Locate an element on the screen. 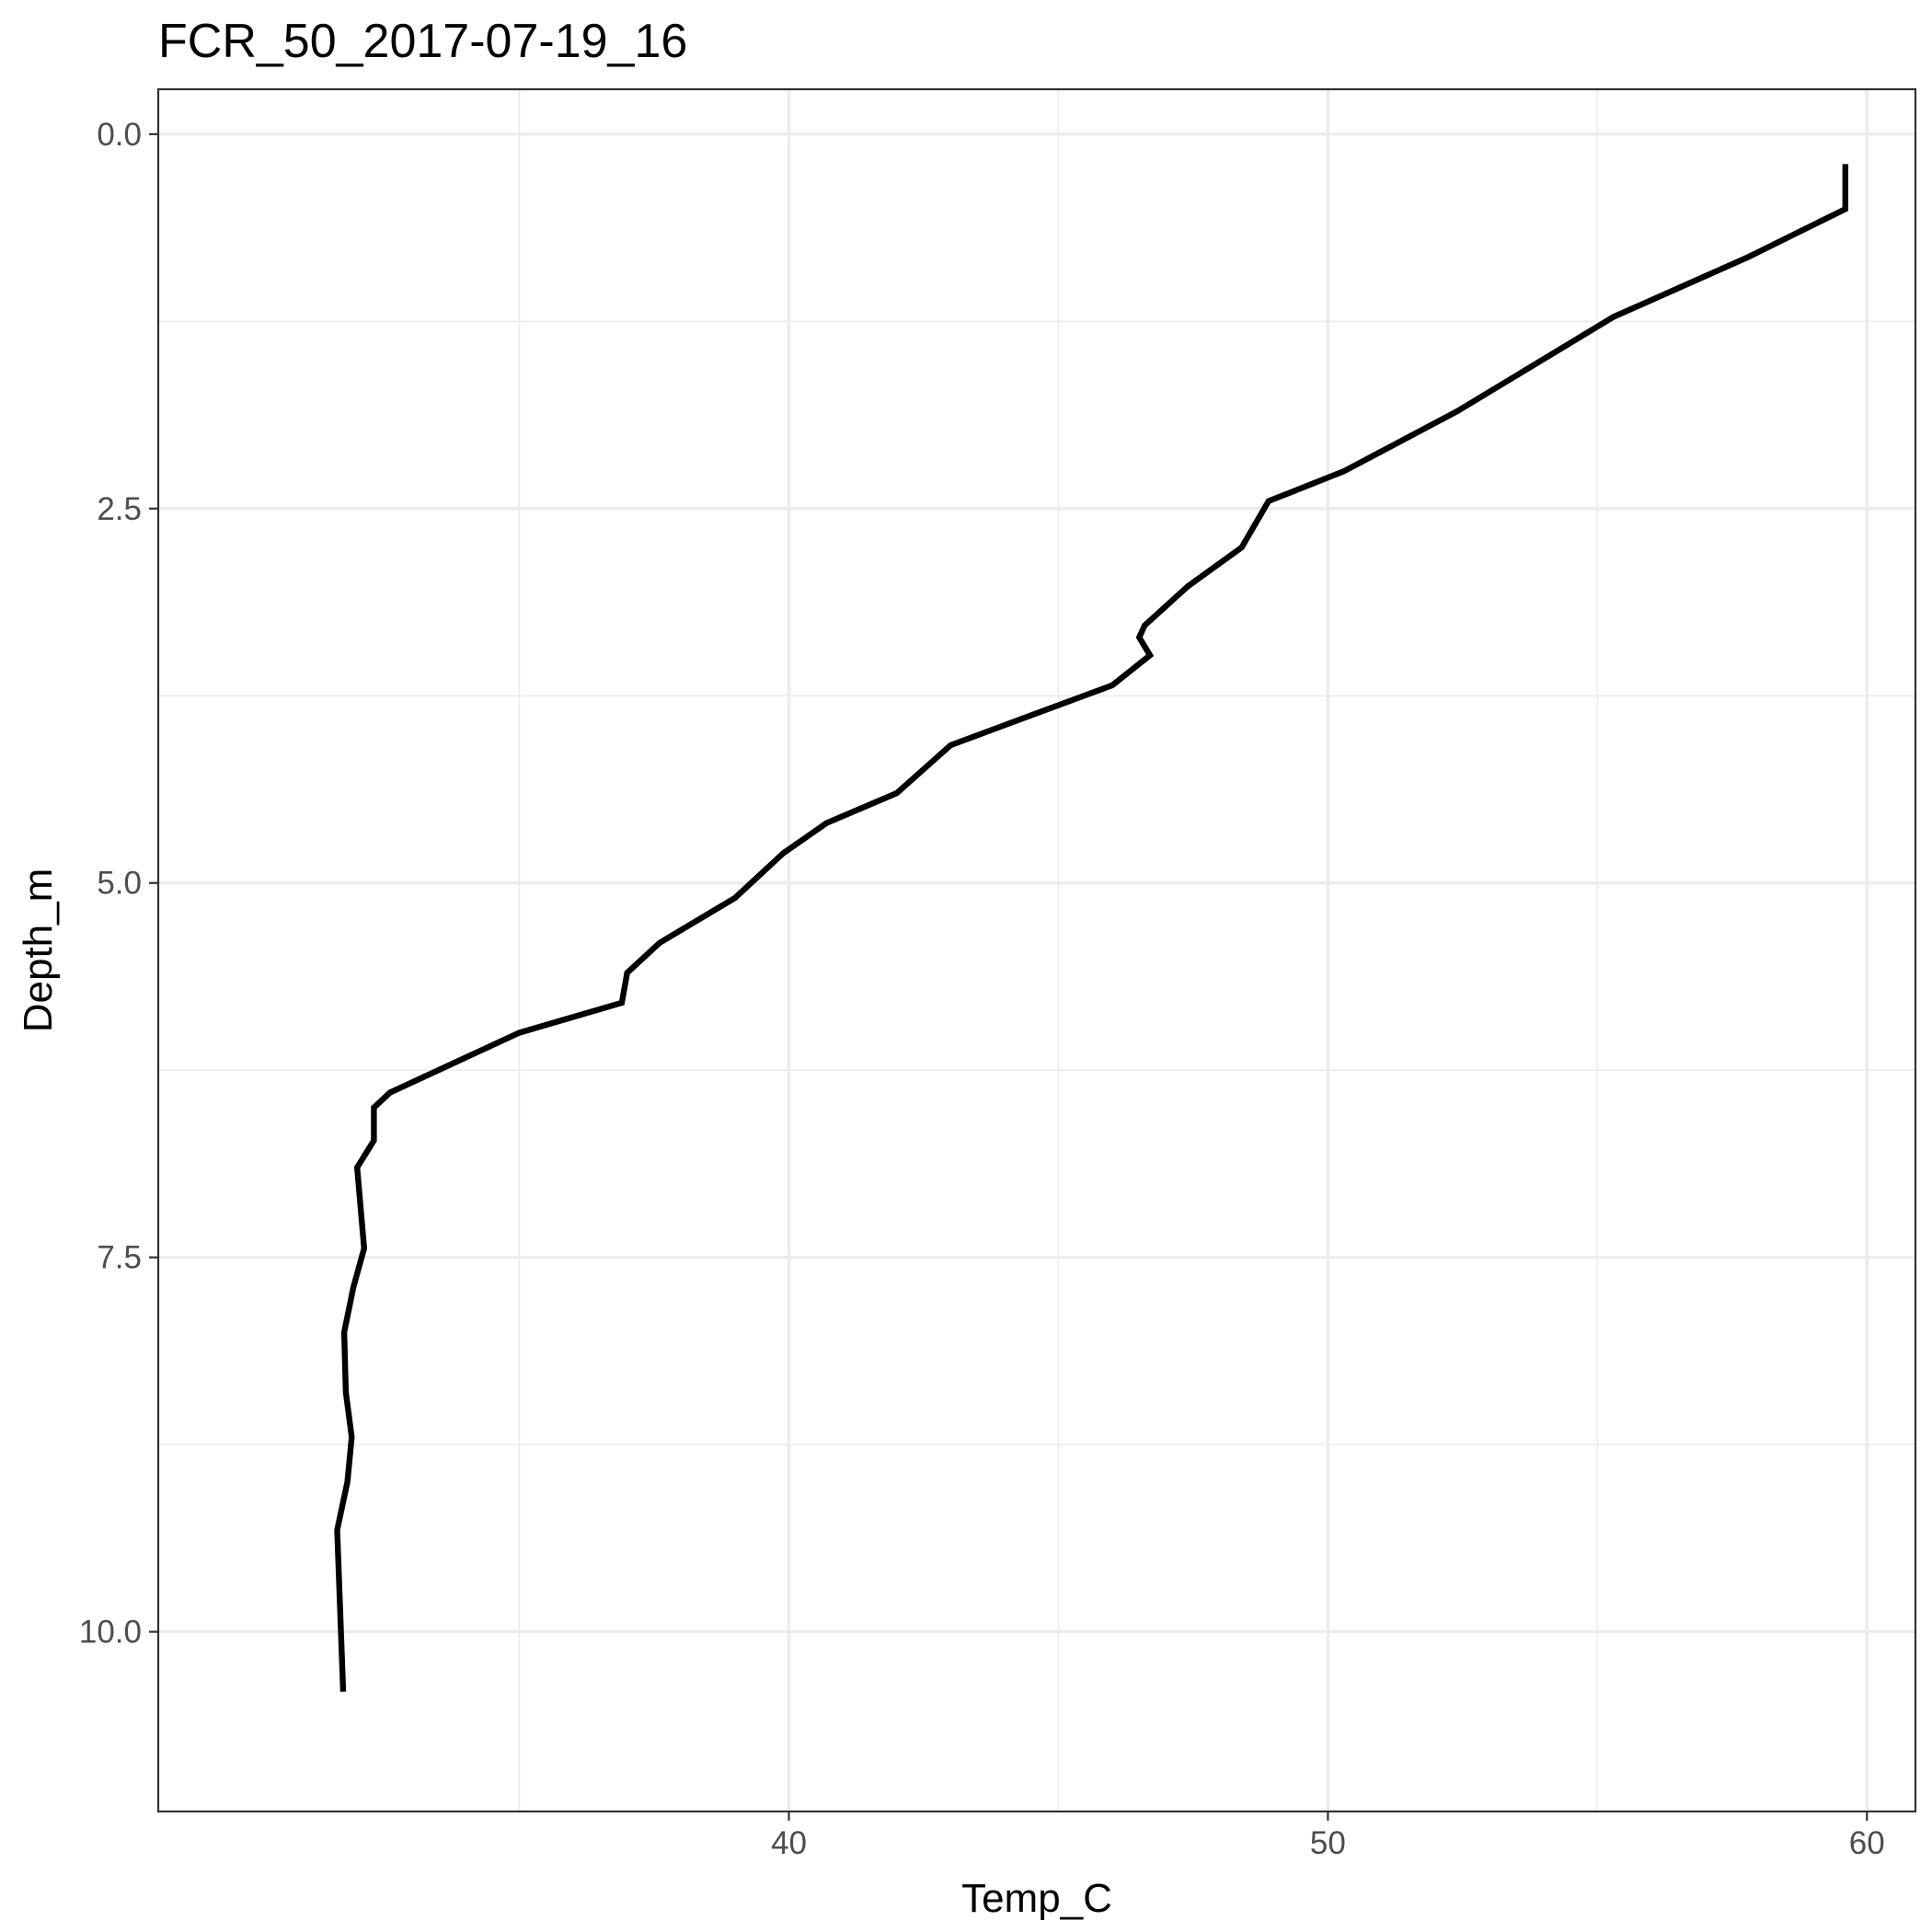 The width and height of the screenshot is (1932, 1932). chart-title: FCR_50_2017-07-19_16 is located at coordinates (422, 41).